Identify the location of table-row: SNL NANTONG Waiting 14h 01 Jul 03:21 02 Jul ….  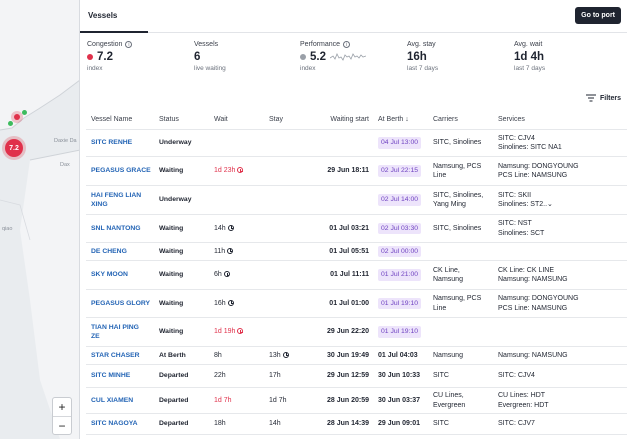
(356, 229).